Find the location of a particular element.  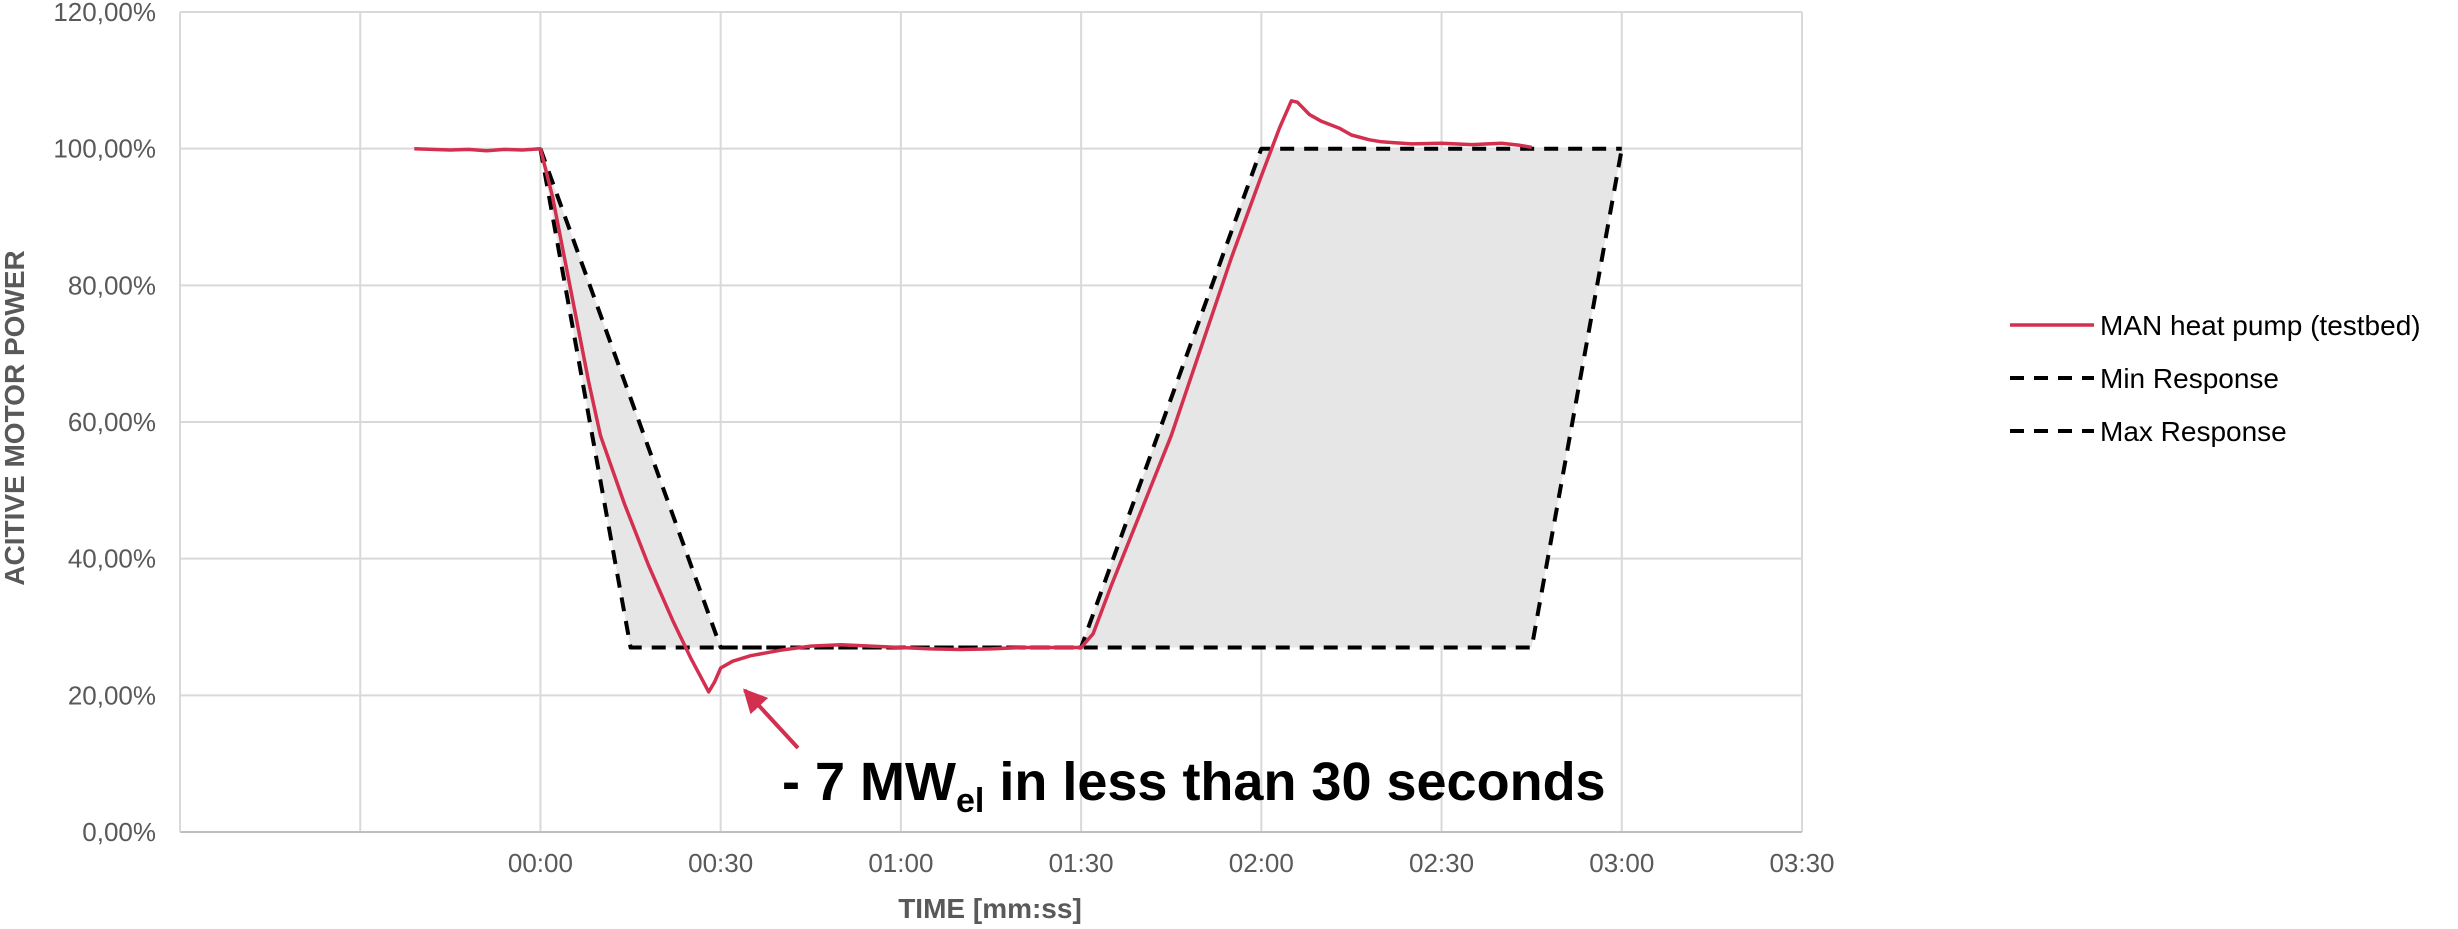

x-tick-label: 01:00 is located at coordinates (900, 863).